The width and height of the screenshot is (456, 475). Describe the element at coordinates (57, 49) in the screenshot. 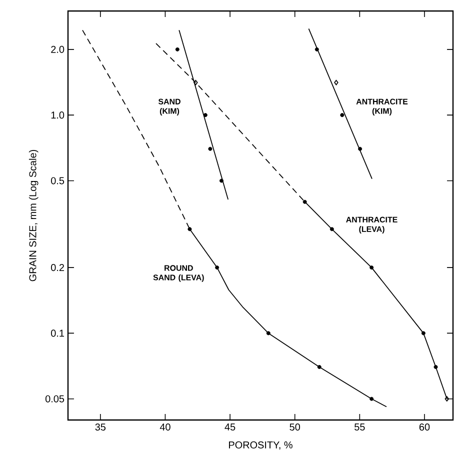

I see `y-tick-label: 2.0` at that location.